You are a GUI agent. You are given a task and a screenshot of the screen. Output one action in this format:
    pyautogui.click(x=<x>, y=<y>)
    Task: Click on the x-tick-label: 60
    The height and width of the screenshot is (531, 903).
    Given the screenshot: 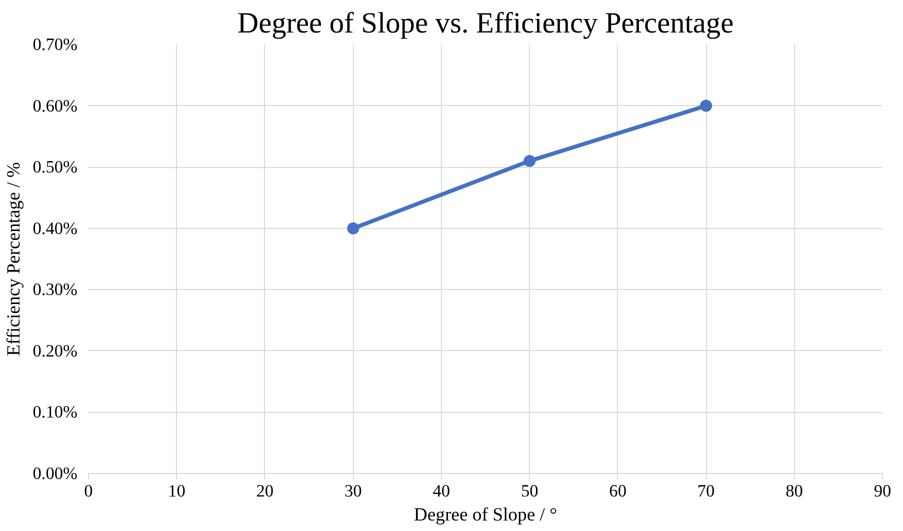 What is the action you would take?
    pyautogui.click(x=617, y=491)
    